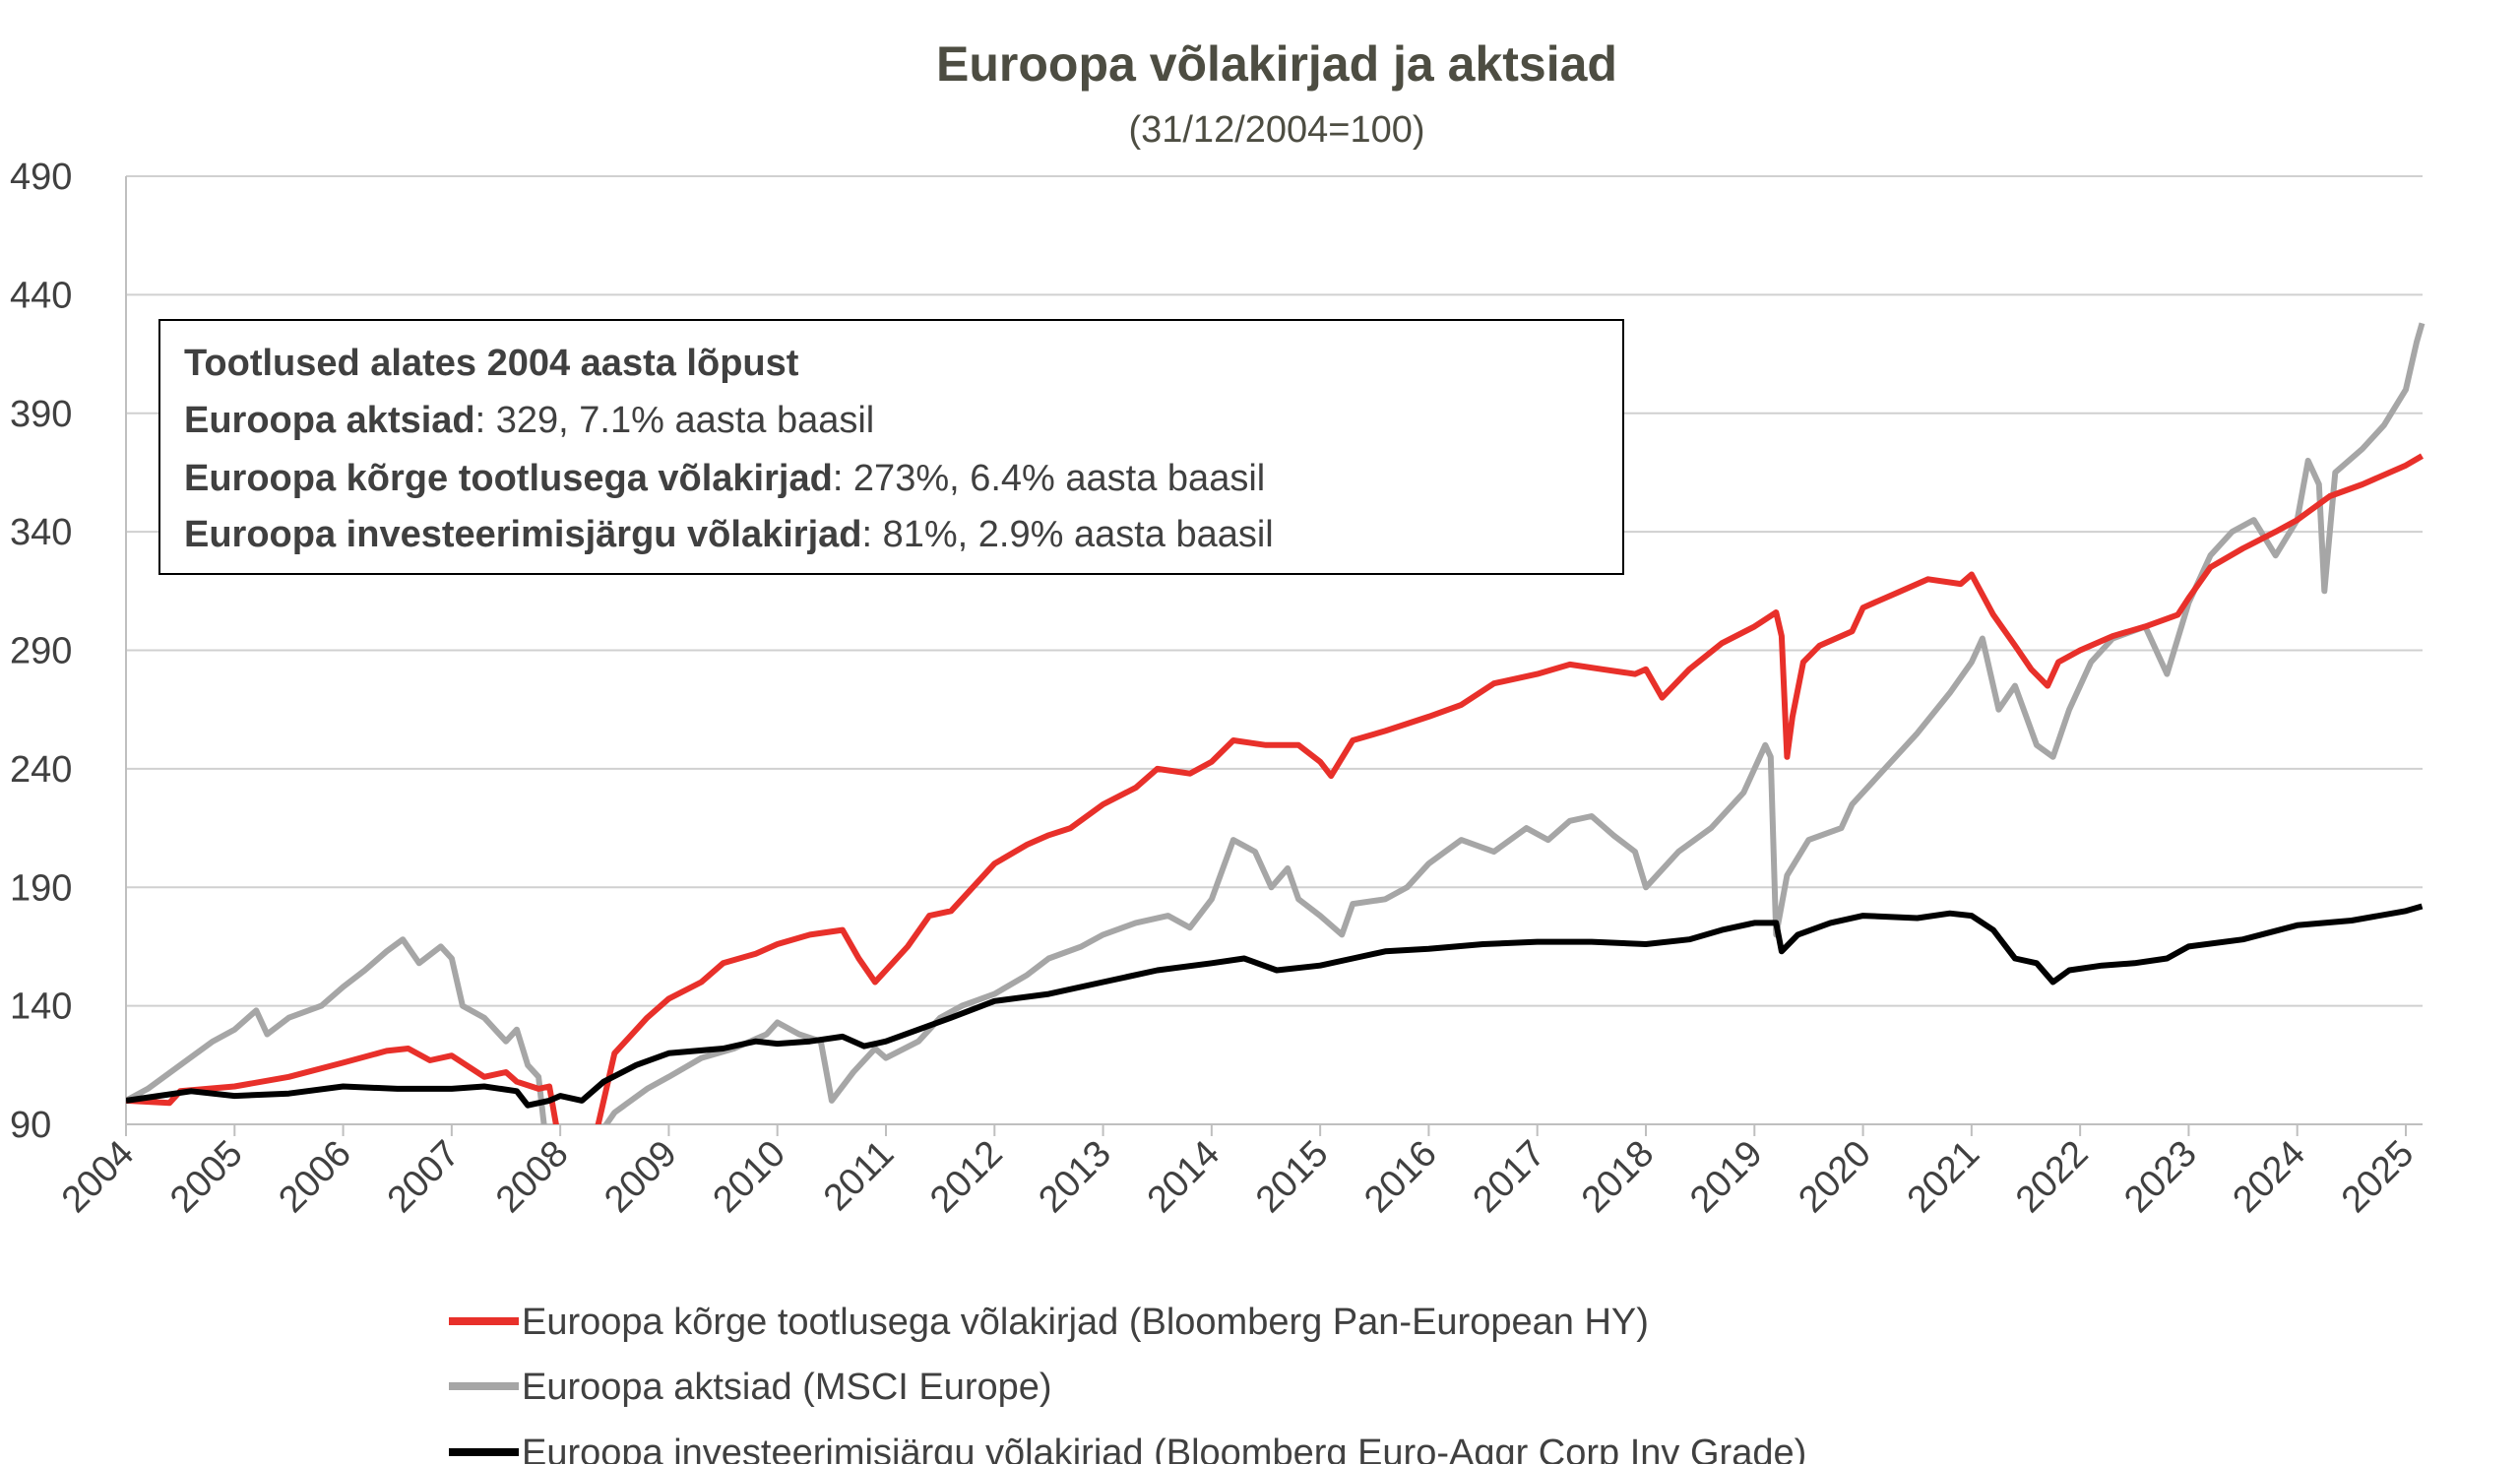 The width and height of the screenshot is (2520, 1464). I want to click on x-tick-label: 2004, so click(98, 1177).